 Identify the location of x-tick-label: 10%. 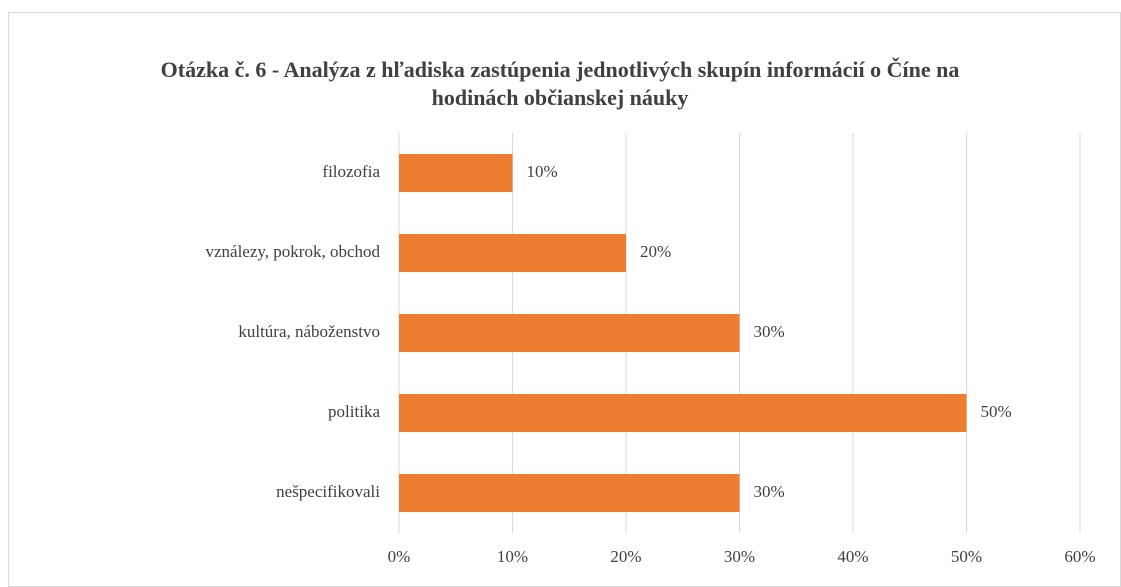
(512, 556).